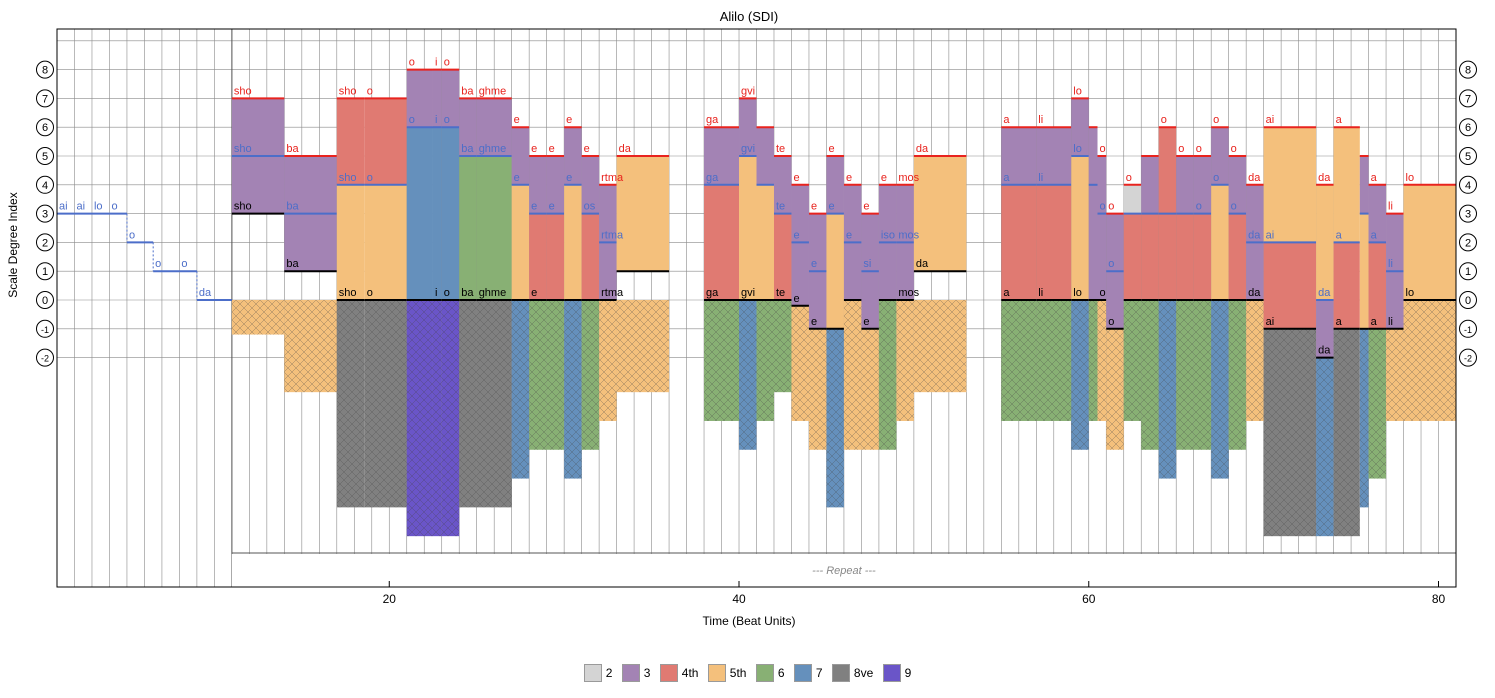 Image resolution: width=1495 pixels, height=698 pixels. I want to click on syllable-middle: sho, so click(348, 178).